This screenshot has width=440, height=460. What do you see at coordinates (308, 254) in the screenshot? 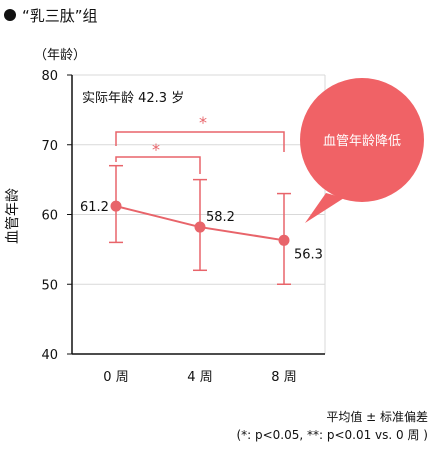
I see `data-label: 56.3` at bounding box center [308, 254].